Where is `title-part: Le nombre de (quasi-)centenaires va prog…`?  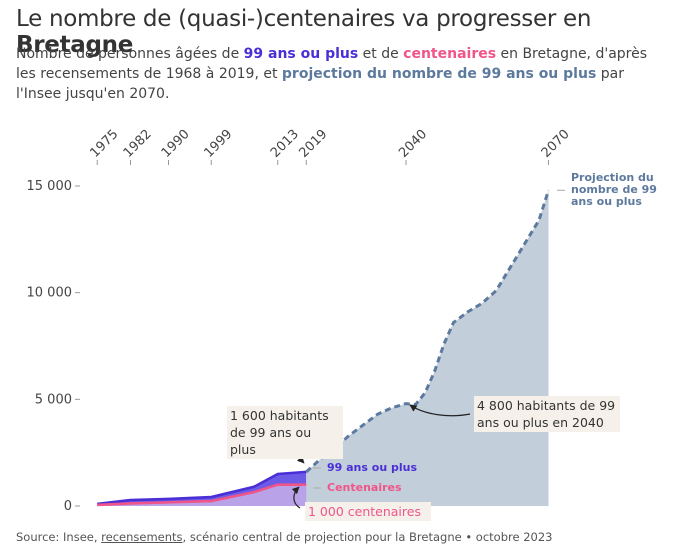 title-part: Le nombre de (quasi-)centenaires va prog… is located at coordinates (307, 19).